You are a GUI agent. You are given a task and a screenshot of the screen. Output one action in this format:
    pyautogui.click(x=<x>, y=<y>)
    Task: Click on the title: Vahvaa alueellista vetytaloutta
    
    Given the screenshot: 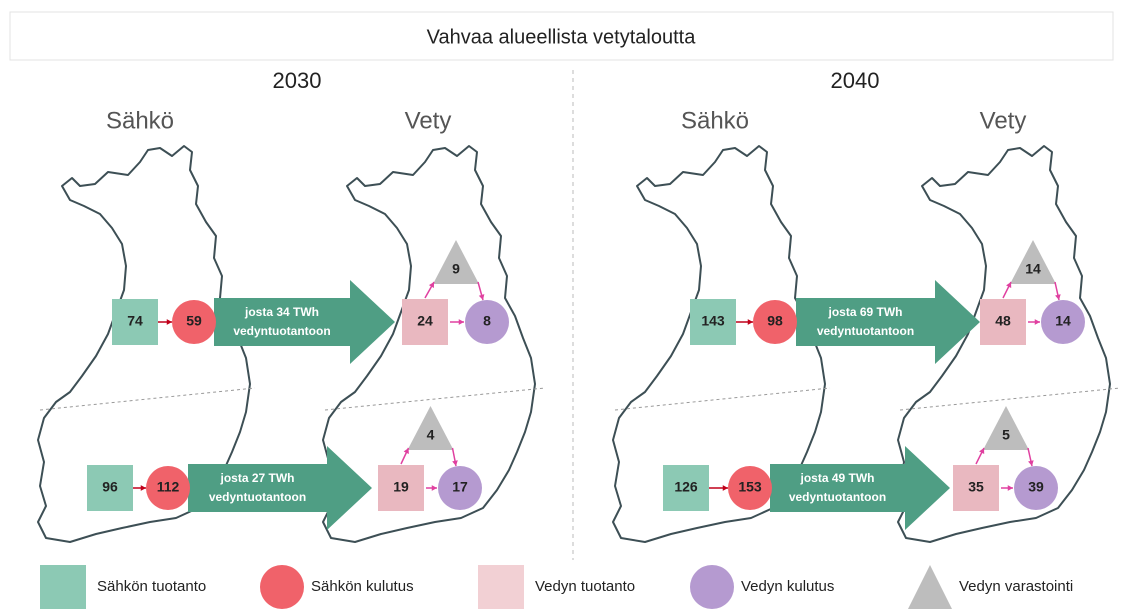 What is the action you would take?
    pyautogui.click(x=562, y=37)
    